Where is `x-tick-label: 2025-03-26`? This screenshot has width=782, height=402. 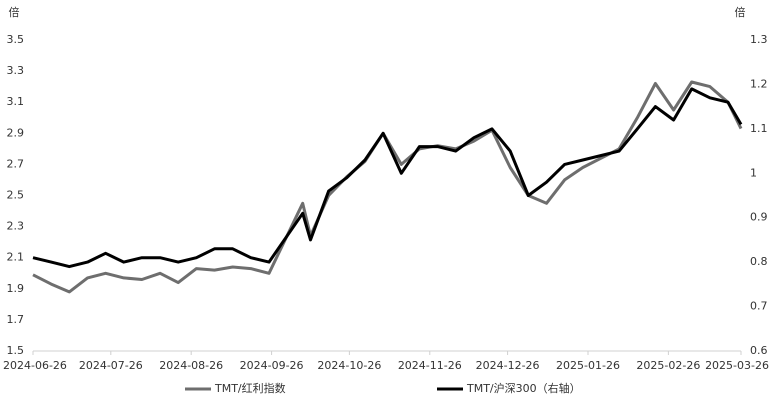
x-tick-label: 2025-03-26 is located at coordinates (737, 365).